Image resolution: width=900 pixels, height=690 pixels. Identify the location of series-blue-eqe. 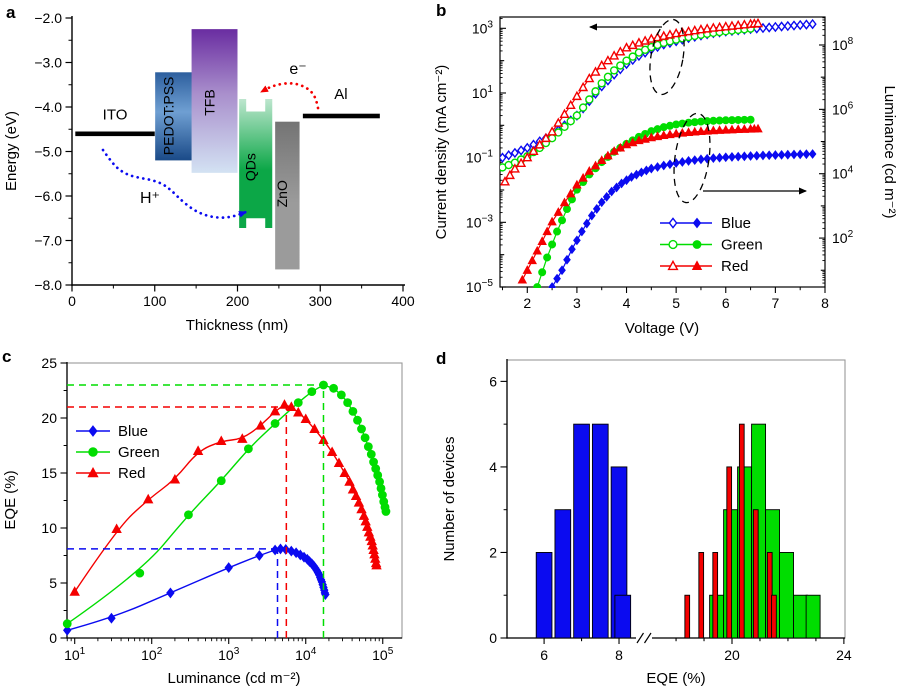
(196, 589).